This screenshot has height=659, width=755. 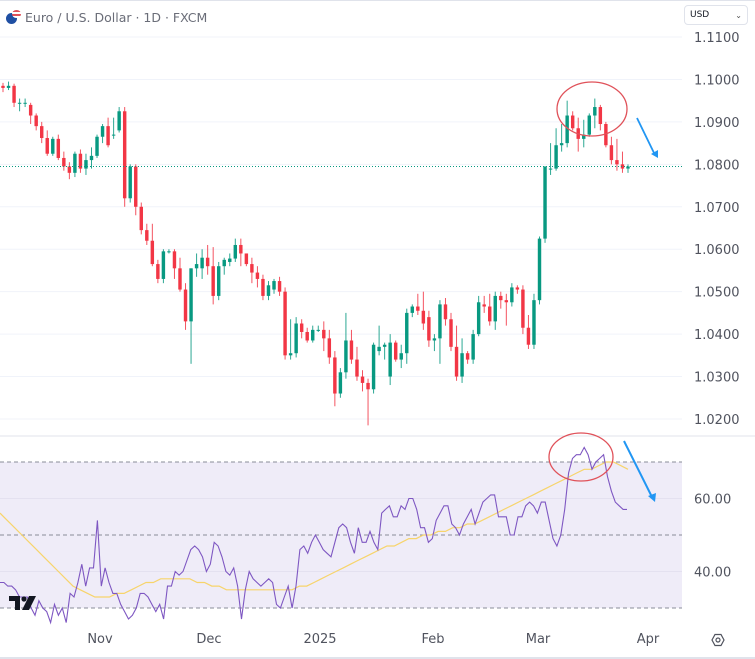 I want to click on rsi-axis-label: 40.00, so click(x=712, y=573).